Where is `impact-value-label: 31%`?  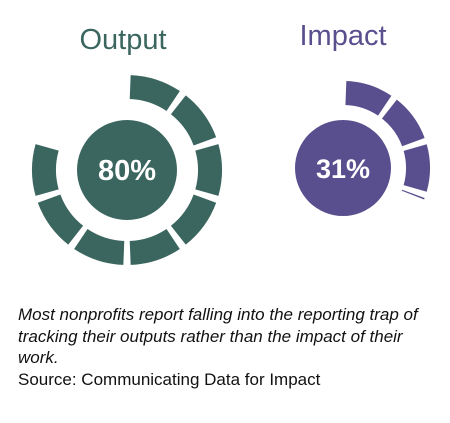 impact-value-label: 31% is located at coordinates (343, 169).